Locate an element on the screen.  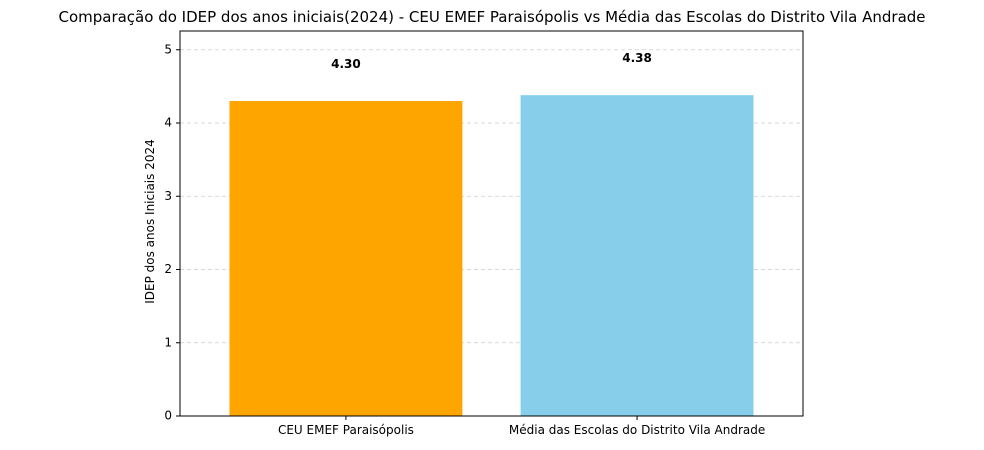
y-tick-label: 4 is located at coordinates (168, 123).